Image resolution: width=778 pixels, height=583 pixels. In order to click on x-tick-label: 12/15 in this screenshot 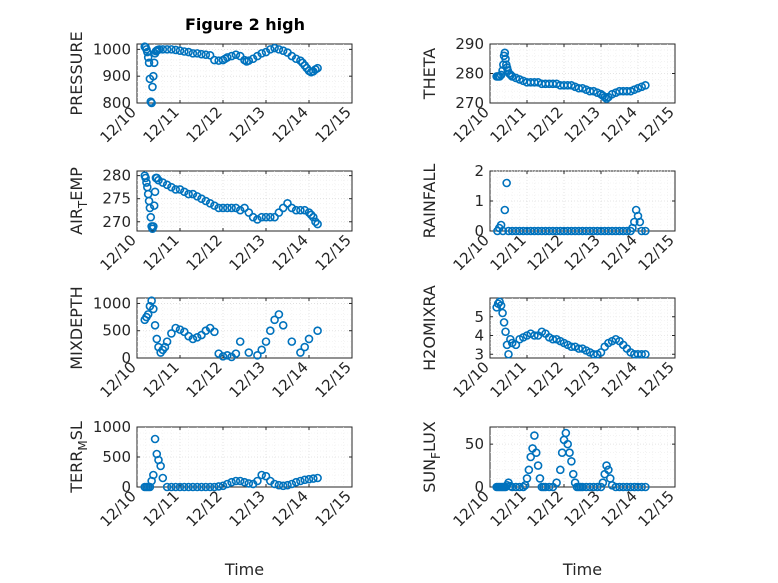, I will do `click(333, 508)`.